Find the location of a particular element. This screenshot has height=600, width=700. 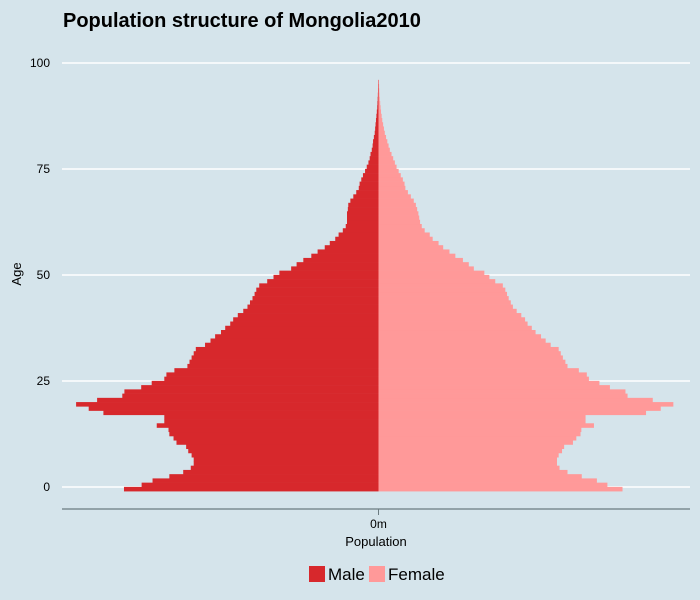

y-axis-ticks: 0 25 50 75 100 is located at coordinates (40, 275).